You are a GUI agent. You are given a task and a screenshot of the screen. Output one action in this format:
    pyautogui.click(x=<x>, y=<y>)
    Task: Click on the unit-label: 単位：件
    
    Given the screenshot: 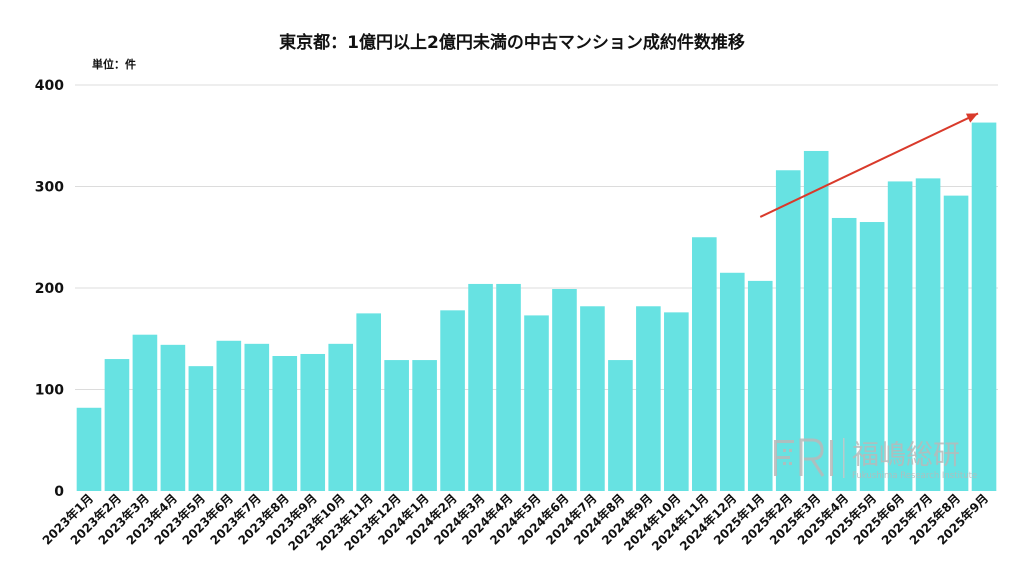 What is the action you would take?
    pyautogui.click(x=114, y=64)
    